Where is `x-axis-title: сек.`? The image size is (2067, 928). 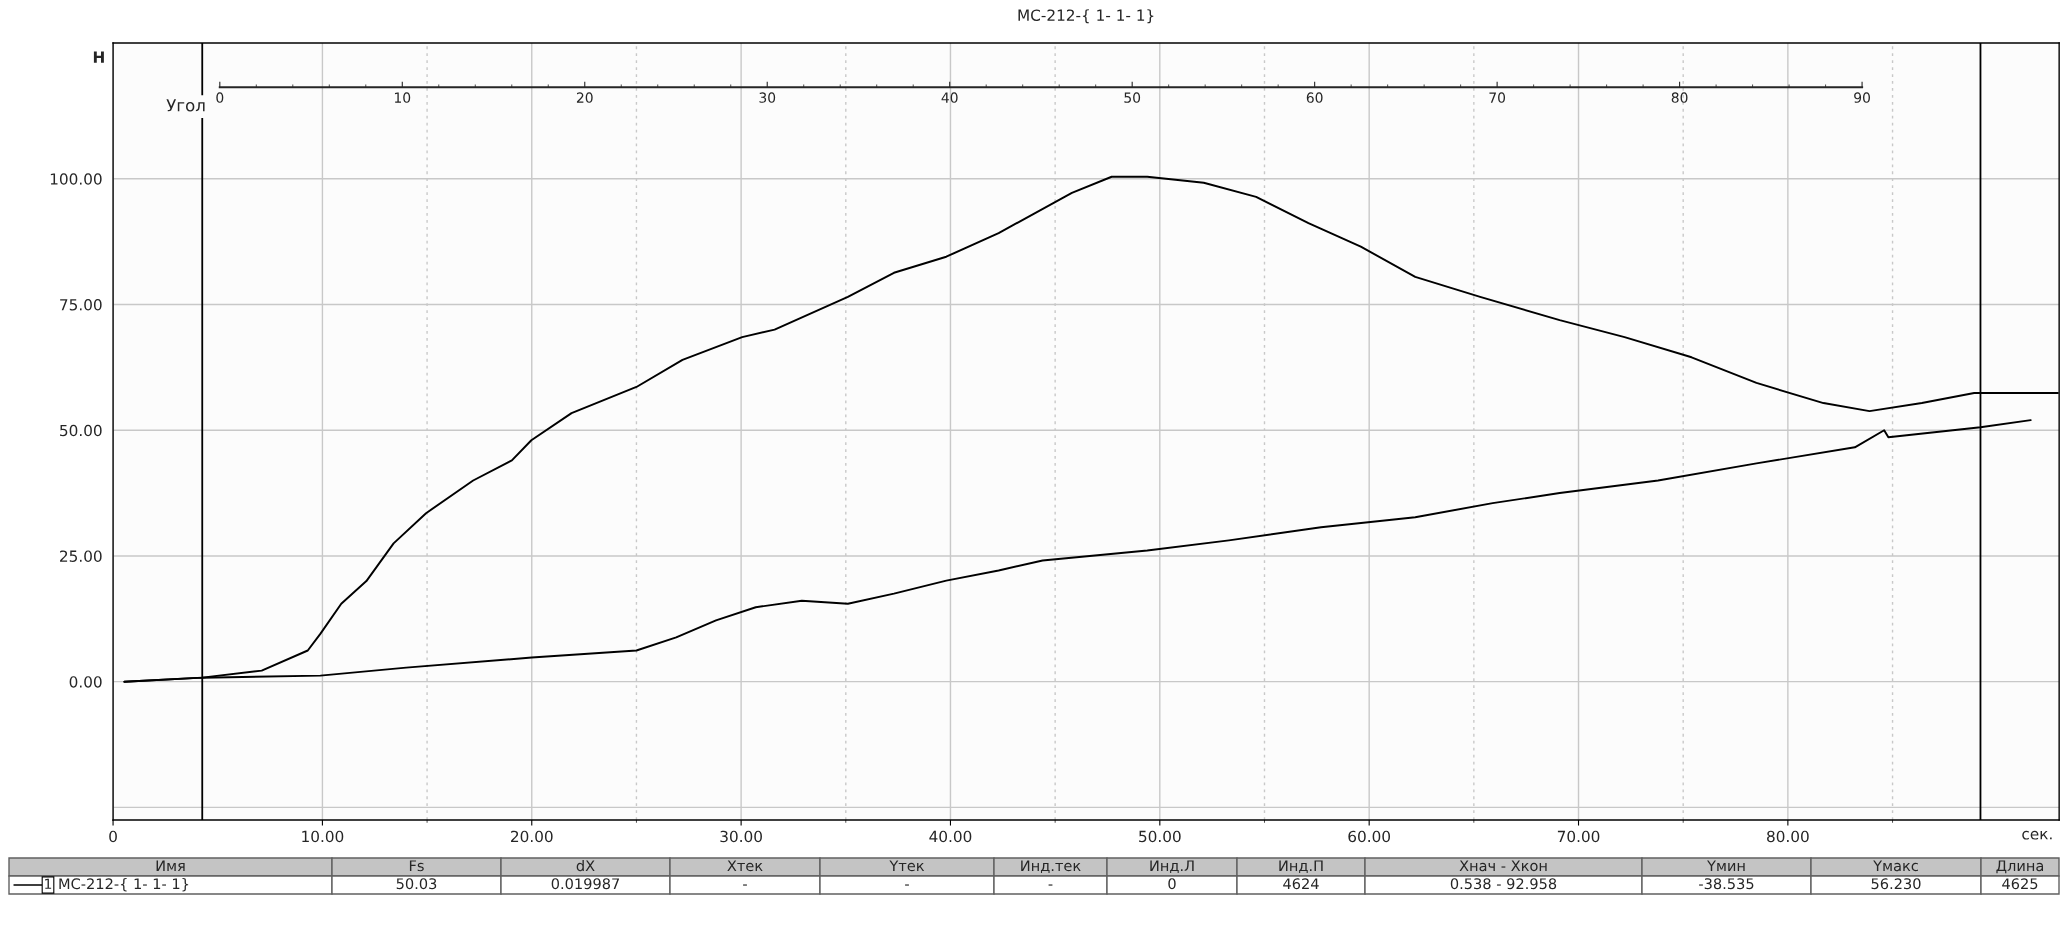
x-axis-title: сек. is located at coordinates (2037, 835).